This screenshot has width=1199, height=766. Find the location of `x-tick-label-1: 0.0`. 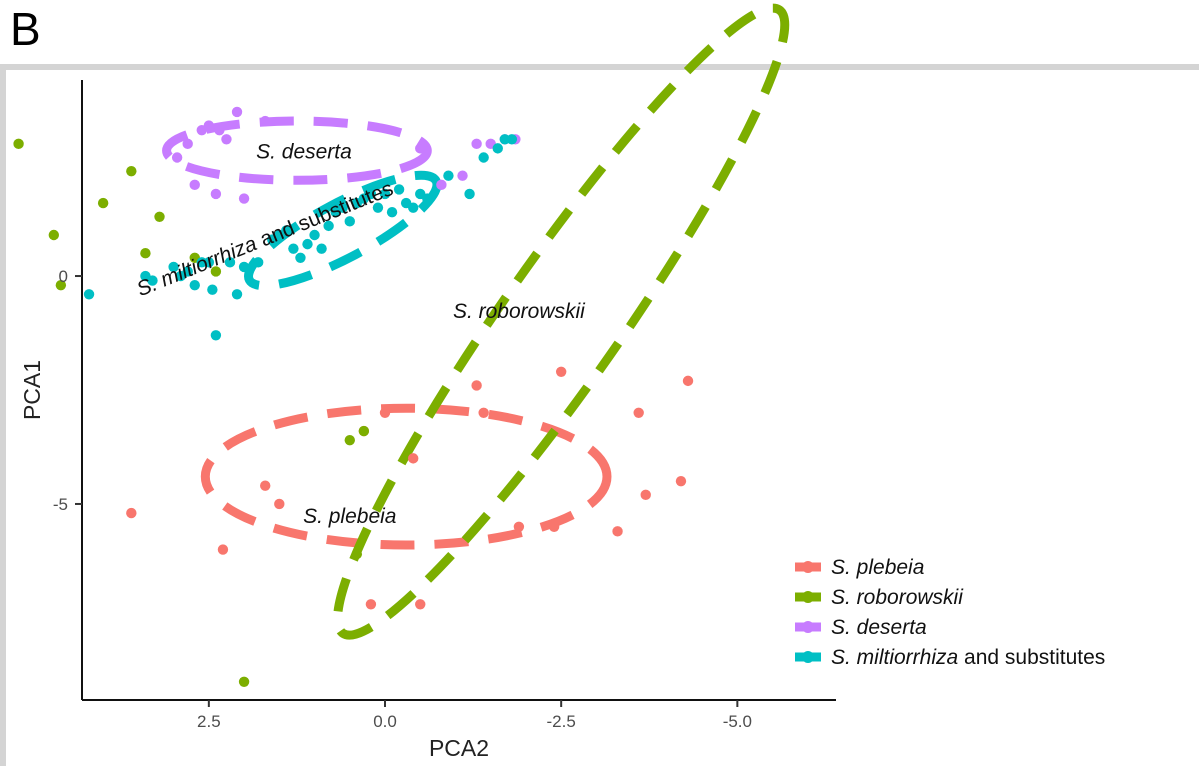

x-tick-label-1: 0.0 is located at coordinates (385, 721).